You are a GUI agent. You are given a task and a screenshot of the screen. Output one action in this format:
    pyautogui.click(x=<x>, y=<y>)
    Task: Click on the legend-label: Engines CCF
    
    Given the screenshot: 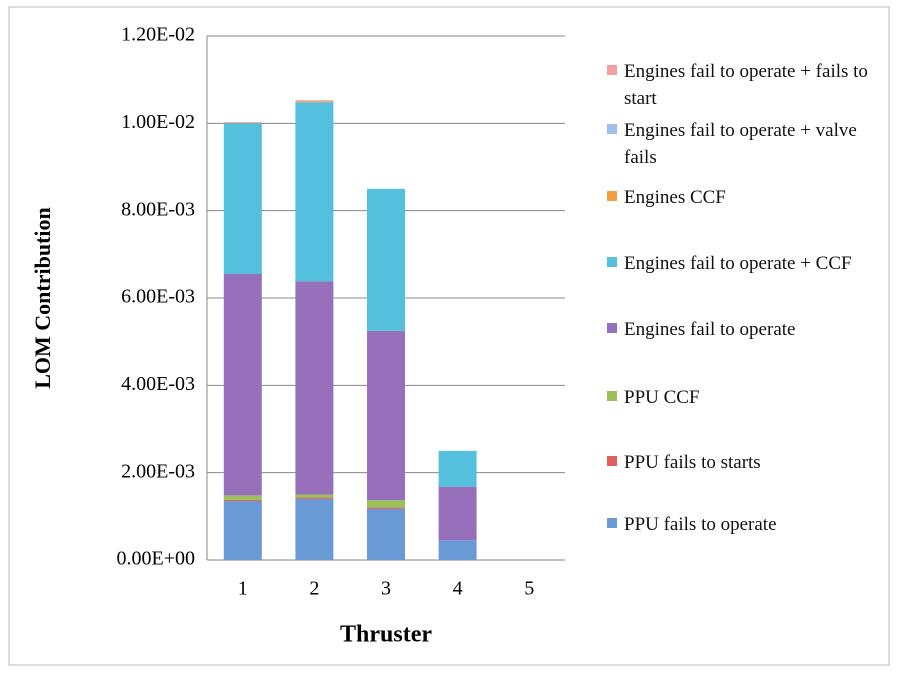 What is the action you would take?
    pyautogui.click(x=675, y=197)
    